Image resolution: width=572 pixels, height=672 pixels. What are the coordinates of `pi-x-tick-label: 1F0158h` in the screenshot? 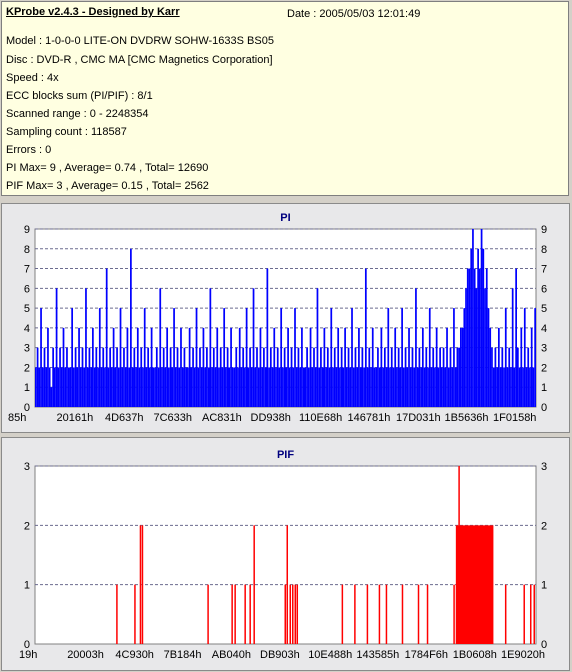 It's located at (514, 418).